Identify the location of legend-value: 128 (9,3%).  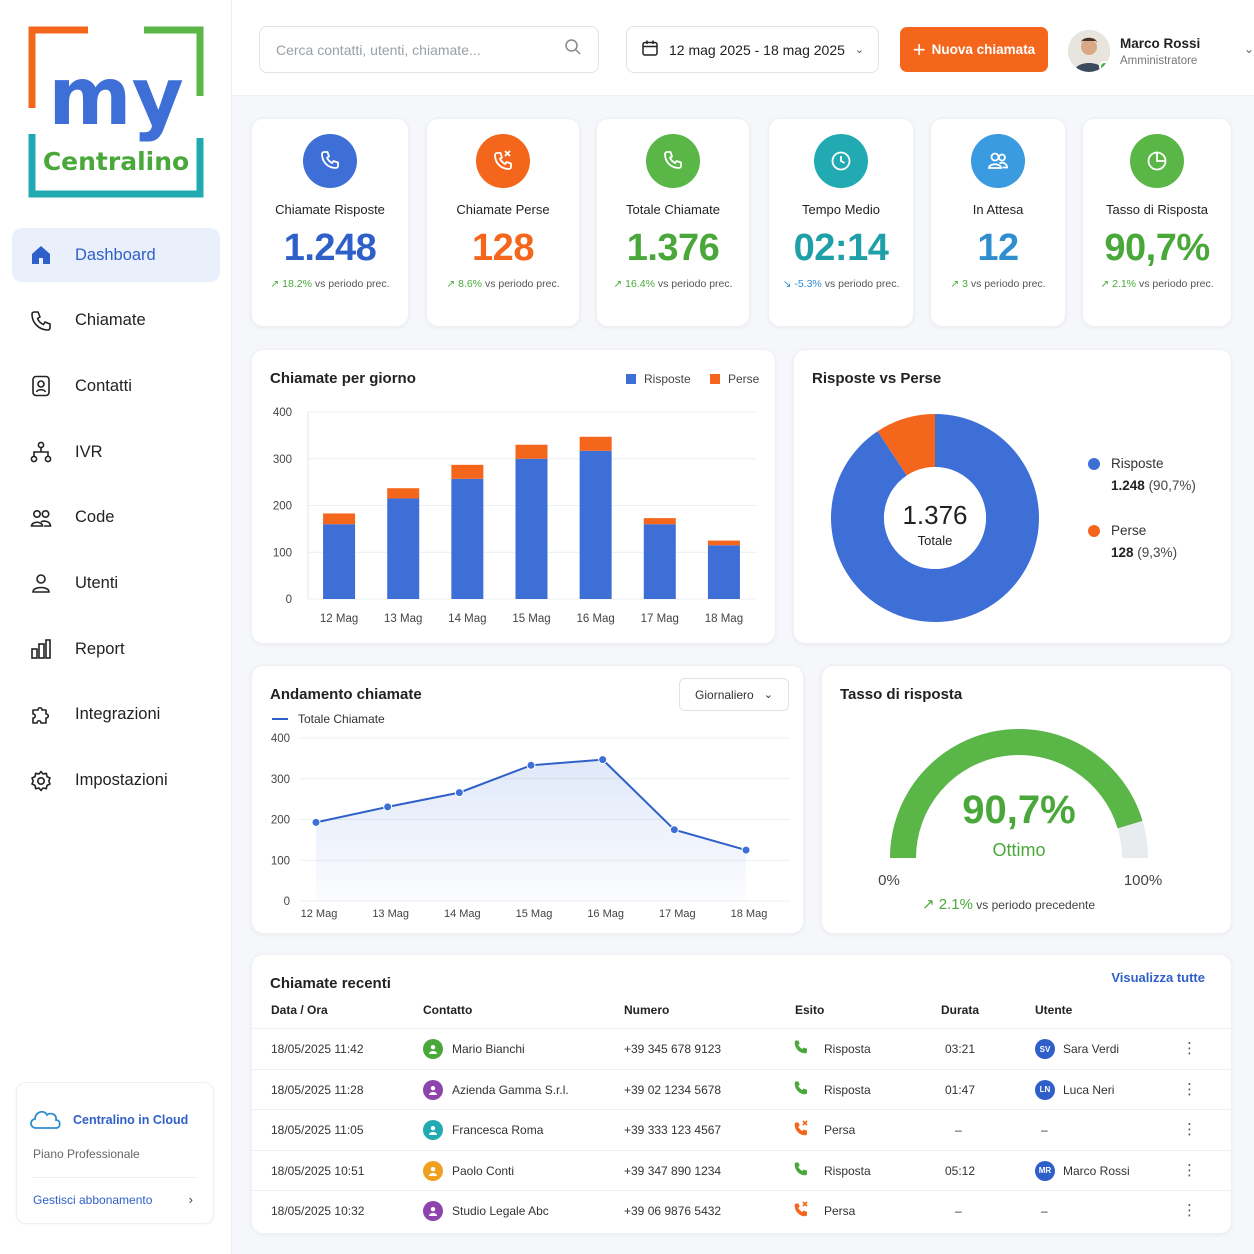
(1144, 552).